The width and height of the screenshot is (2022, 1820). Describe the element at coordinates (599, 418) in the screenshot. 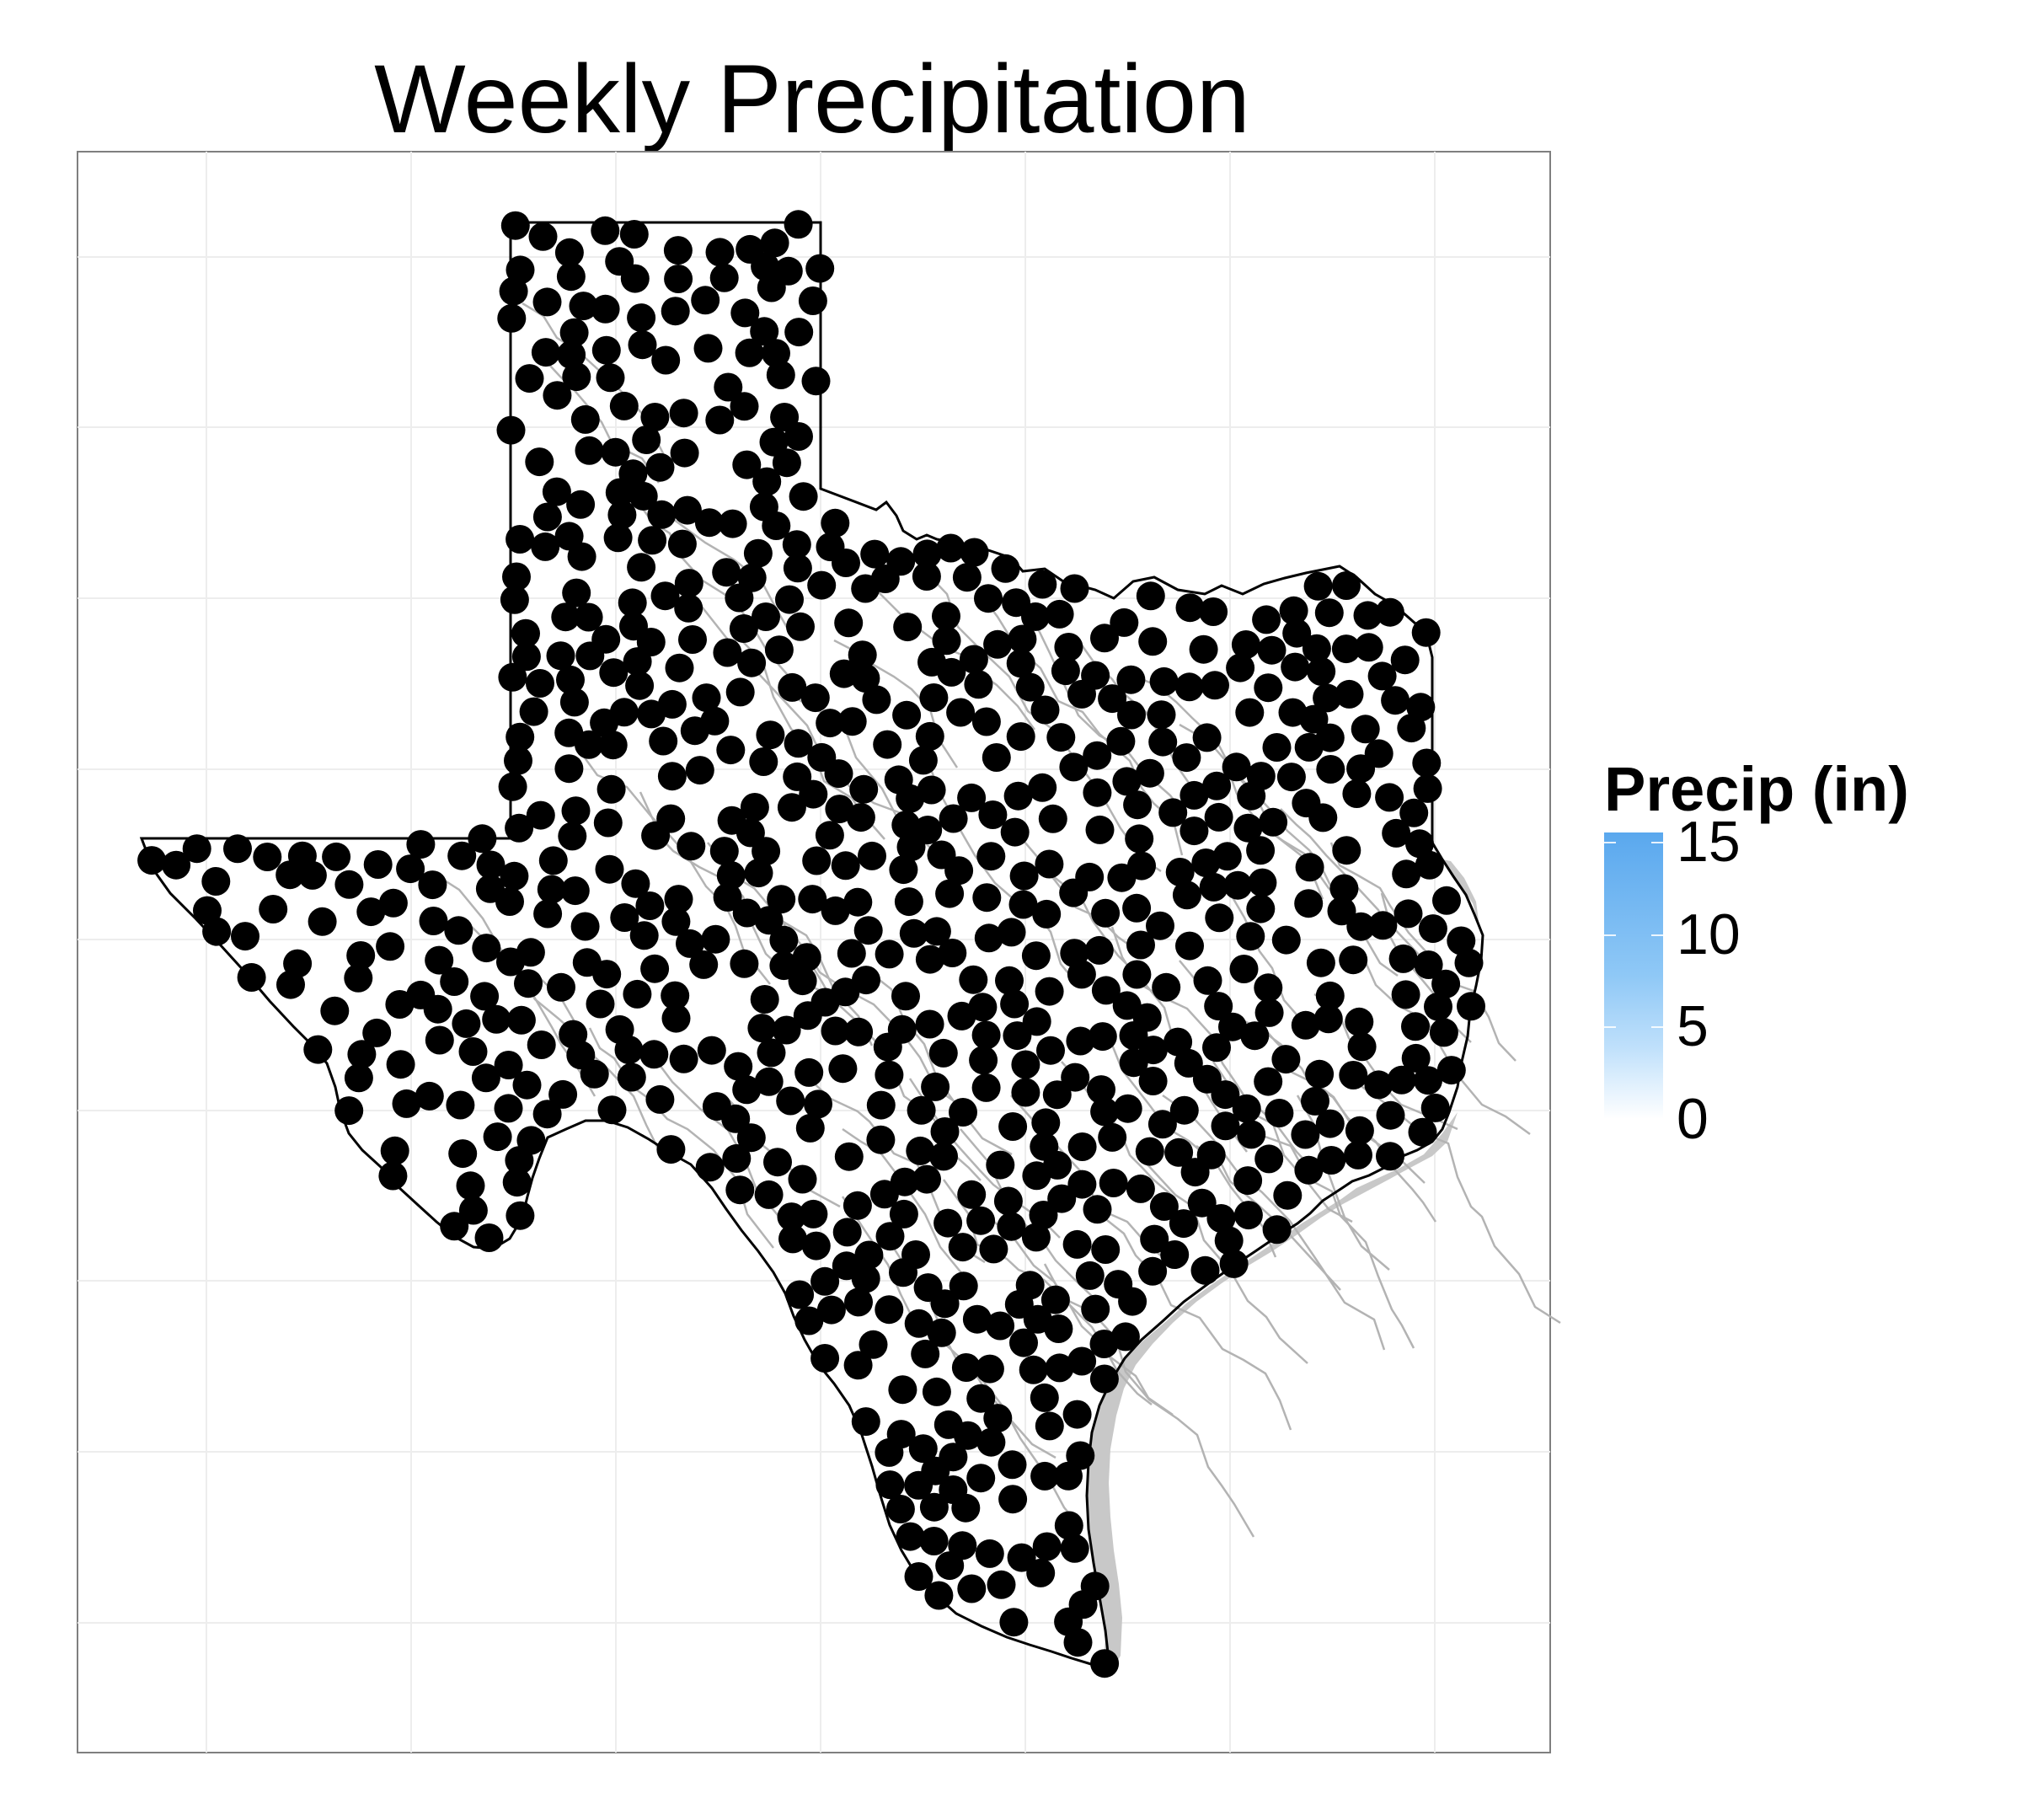

I see `river-line` at that location.